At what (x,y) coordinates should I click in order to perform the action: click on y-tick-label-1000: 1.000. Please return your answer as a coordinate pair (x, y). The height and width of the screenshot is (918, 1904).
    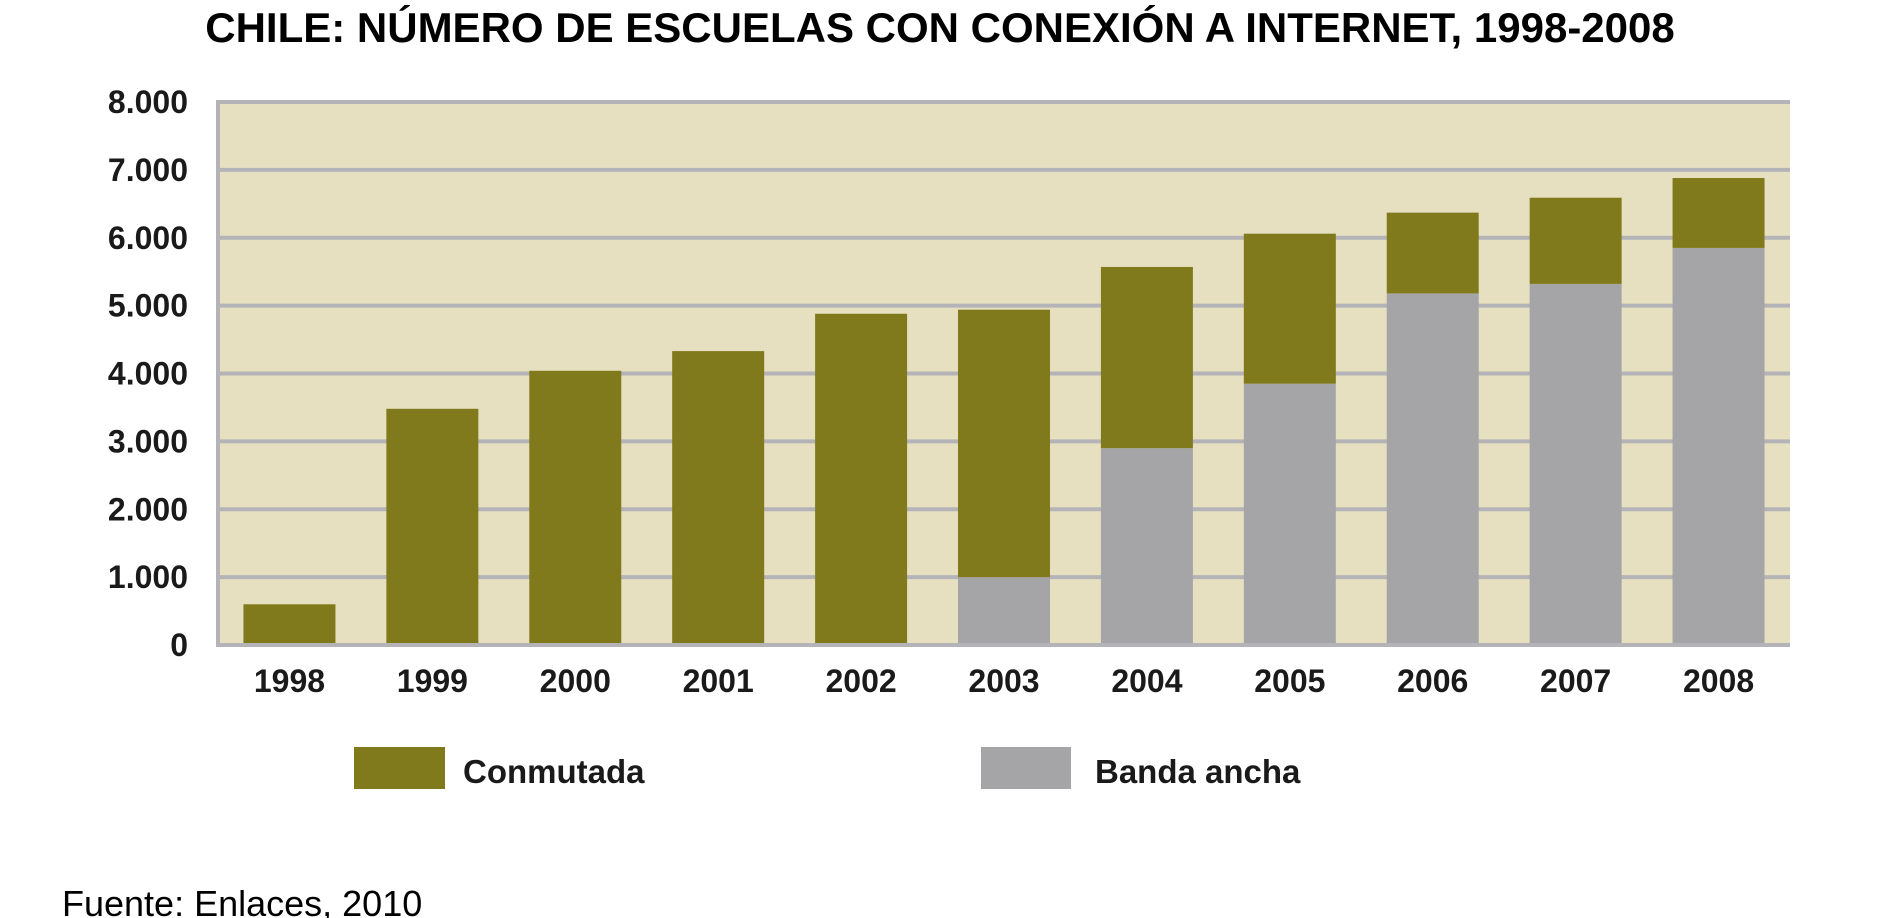
    Looking at the image, I should click on (148, 577).